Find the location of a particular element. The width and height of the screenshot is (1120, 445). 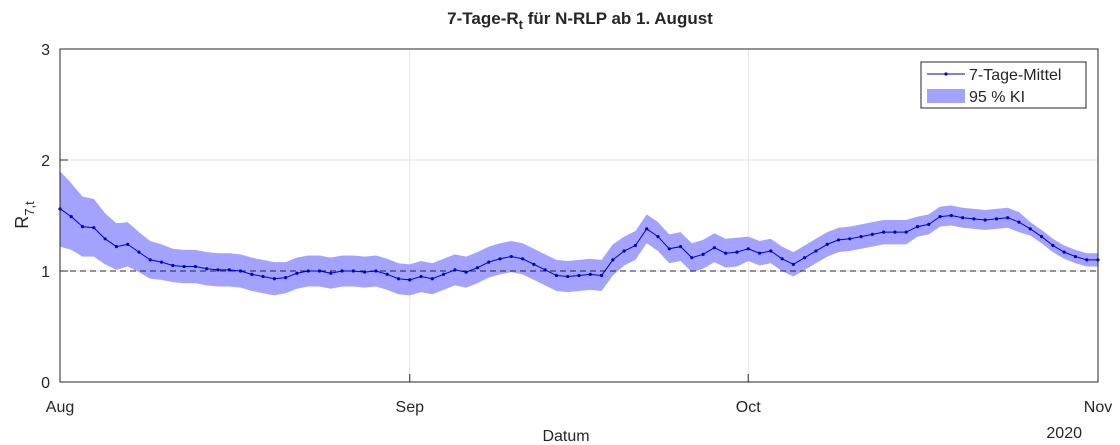

y-label-main: R is located at coordinates (22, 222).